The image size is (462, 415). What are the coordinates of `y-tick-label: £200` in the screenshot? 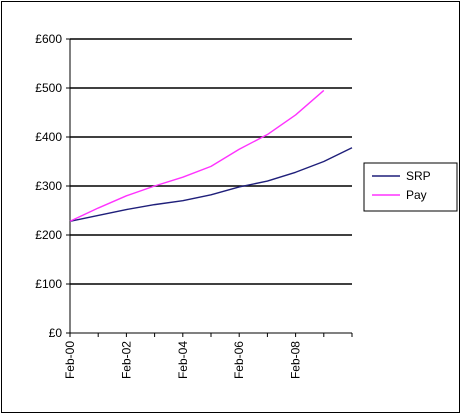 It's located at (48, 235).